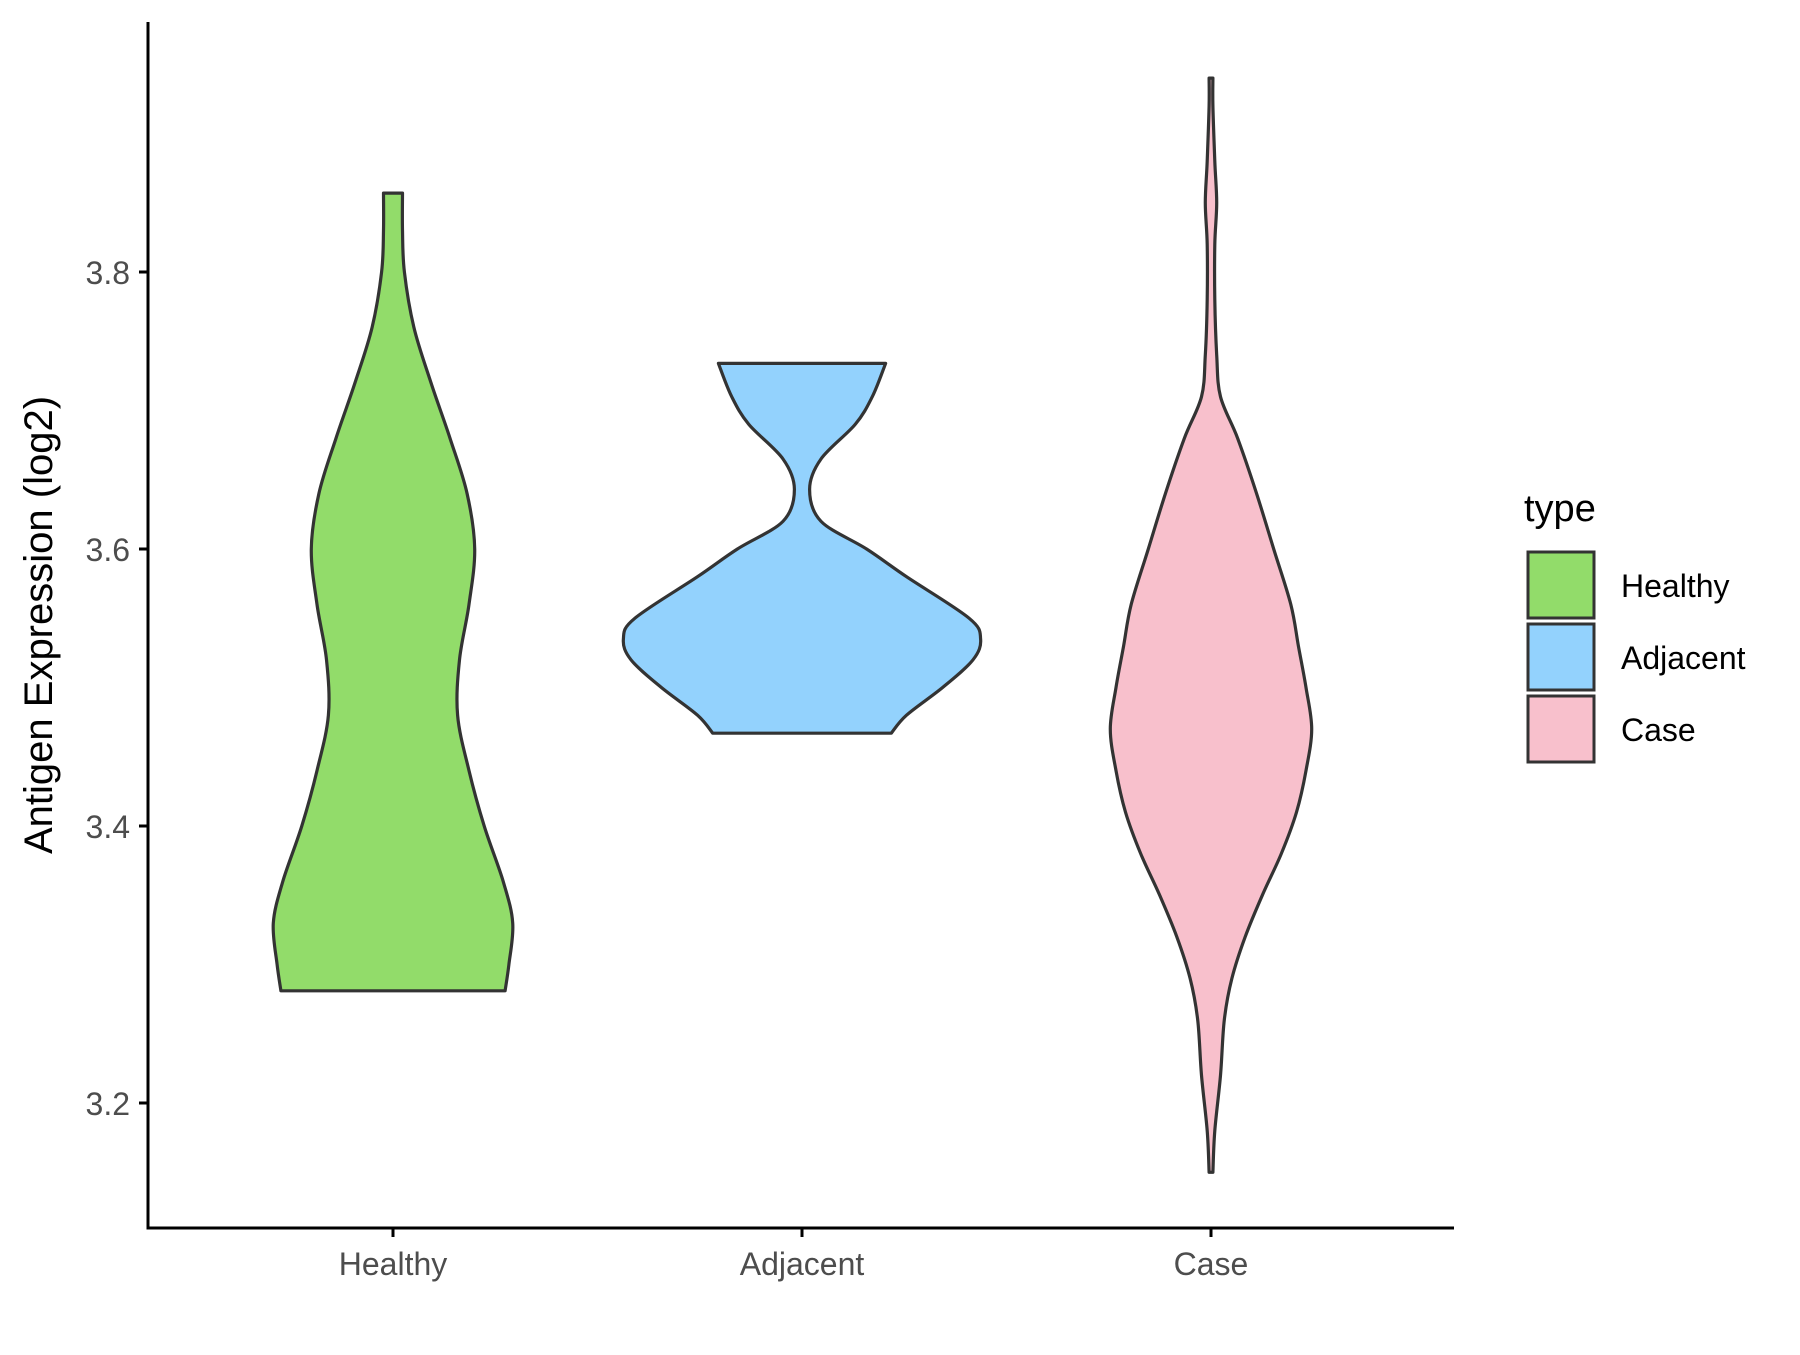  Describe the element at coordinates (802, 548) in the screenshot. I see `violin-adjacent` at that location.